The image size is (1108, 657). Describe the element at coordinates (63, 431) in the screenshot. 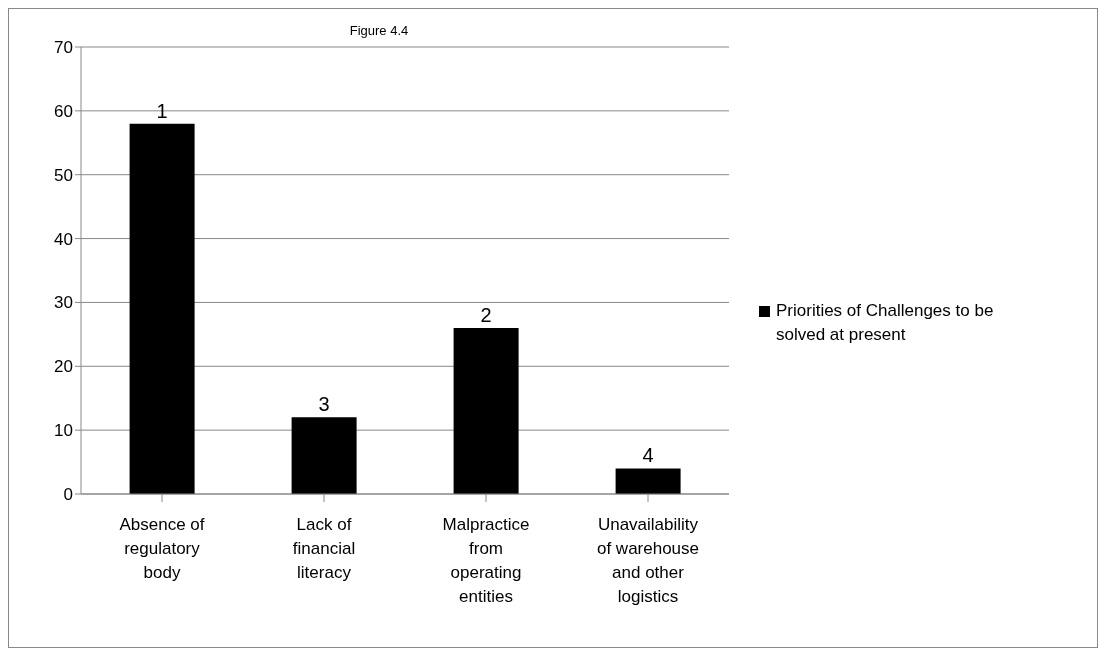

I see `y-tick-label: 10` at that location.